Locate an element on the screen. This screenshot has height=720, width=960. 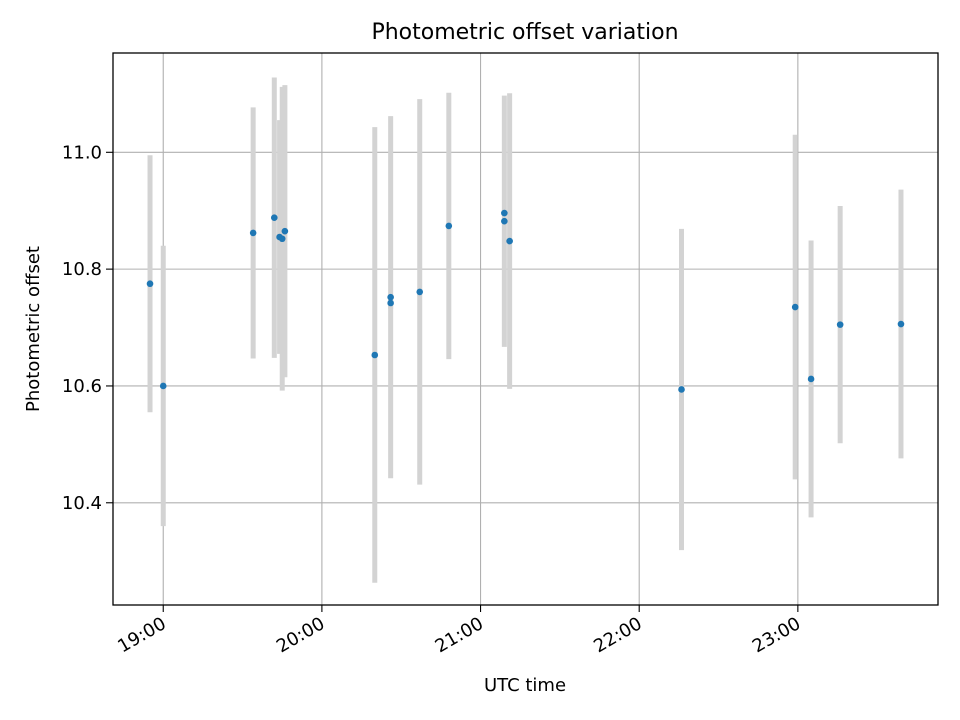
x-axis-label: UTC time is located at coordinates (525, 685).